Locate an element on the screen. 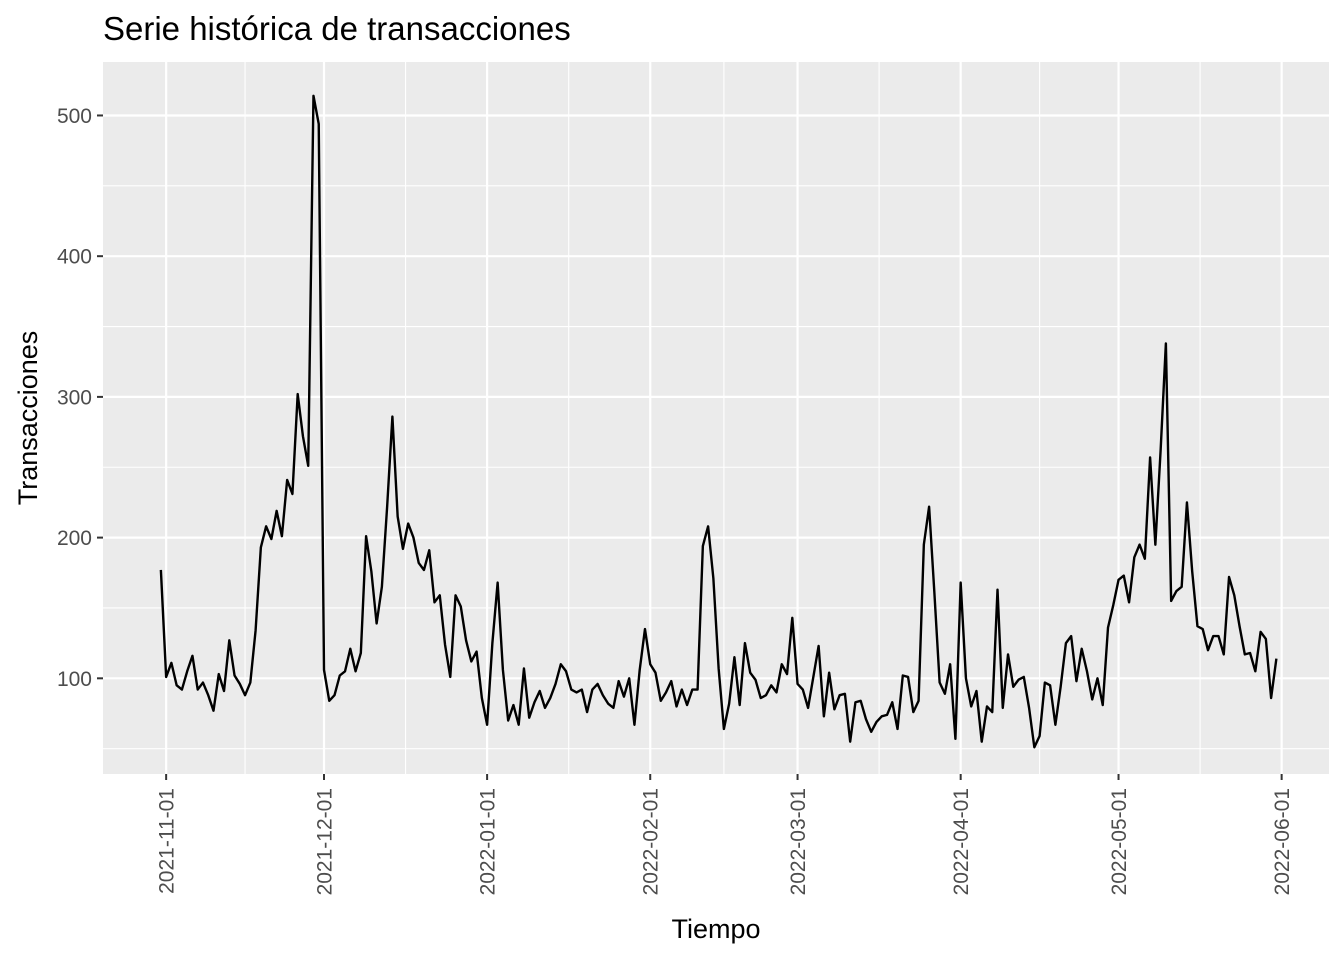 Image resolution: width=1344 pixels, height=960 pixels. y-tick-label-0: 100 is located at coordinates (74, 679).